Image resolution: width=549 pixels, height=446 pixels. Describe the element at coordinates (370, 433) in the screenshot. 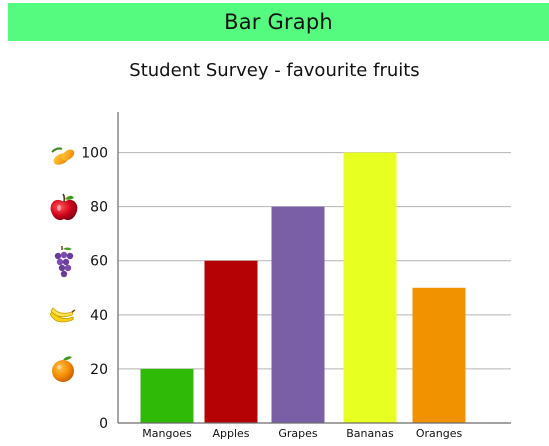

I see `x-tick-label: Bananas` at that location.